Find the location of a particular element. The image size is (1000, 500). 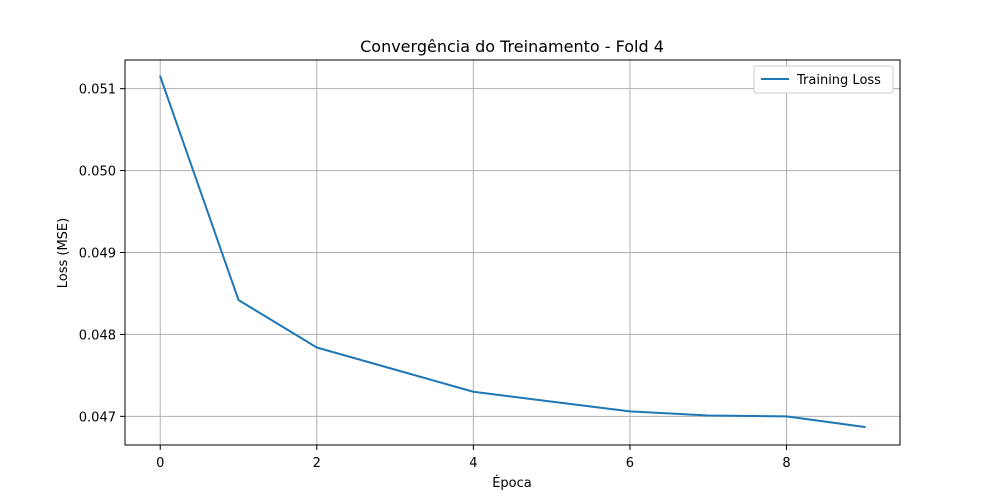

y-tick-label: 0.051 is located at coordinates (97, 90).